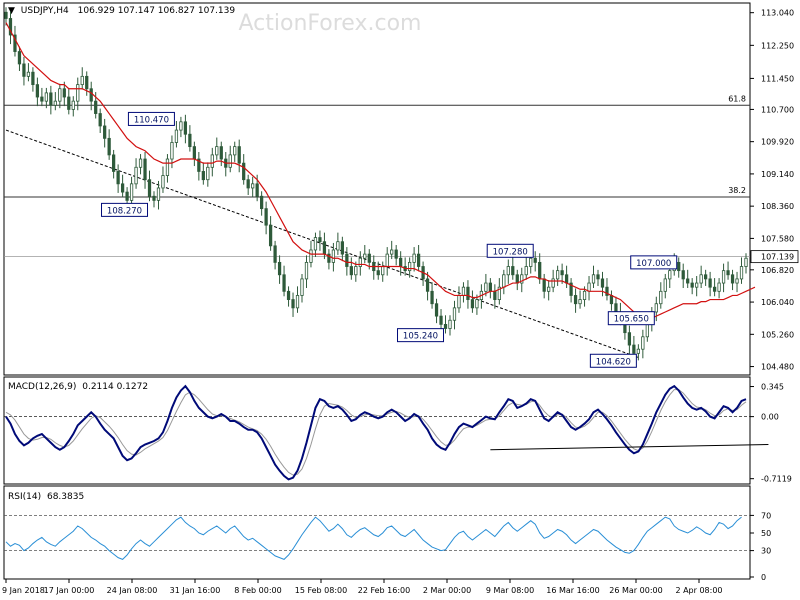 This screenshot has width=800, height=600. I want to click on time-tick-label: 17 Jan 00:00, so click(69, 590).